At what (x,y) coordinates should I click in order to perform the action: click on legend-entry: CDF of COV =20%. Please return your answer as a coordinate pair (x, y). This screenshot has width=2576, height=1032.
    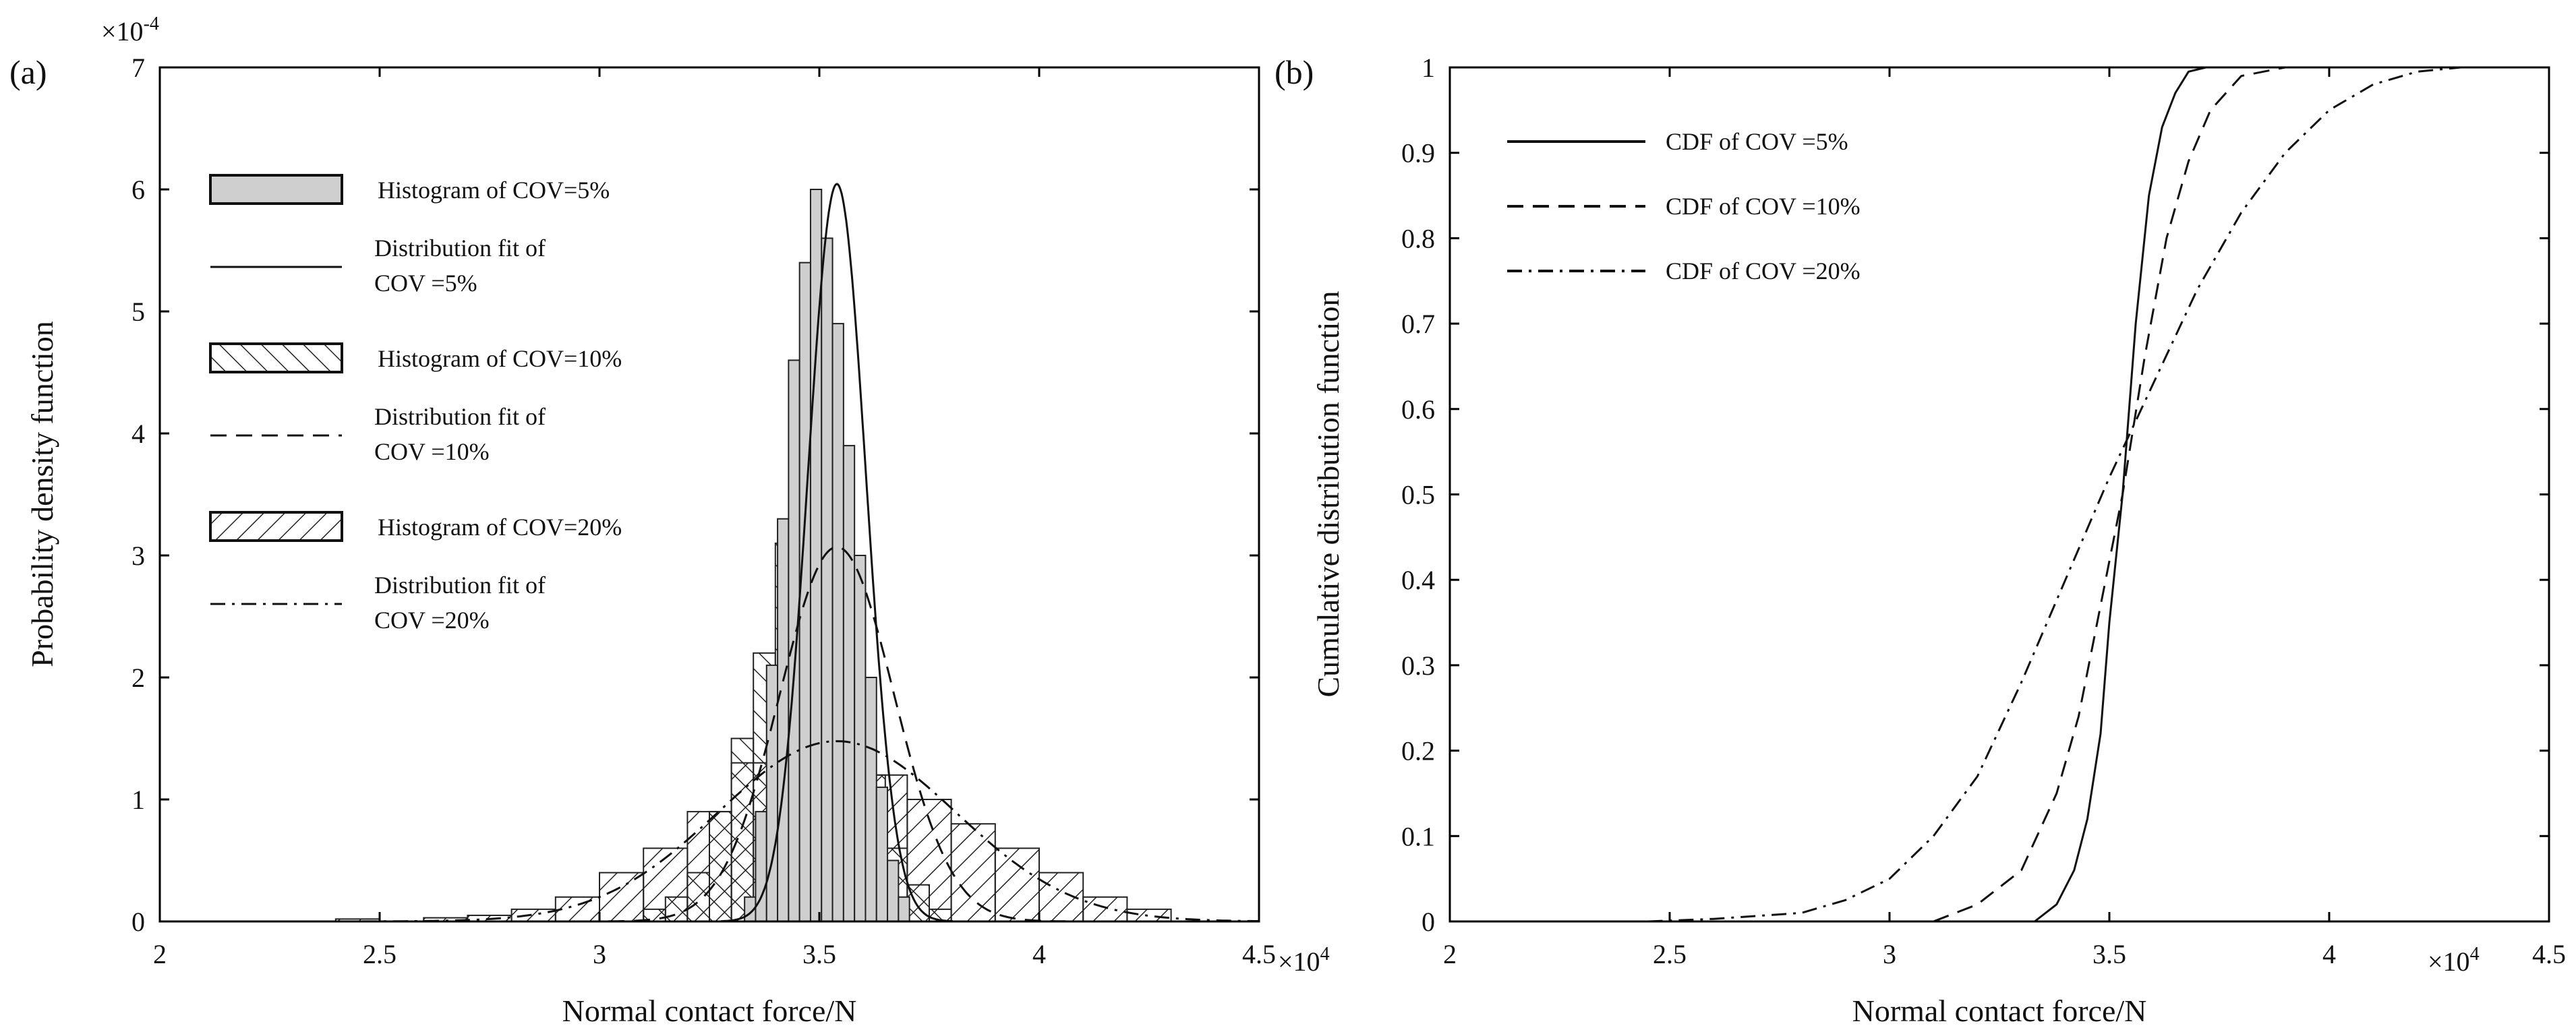
    Looking at the image, I should click on (1684, 270).